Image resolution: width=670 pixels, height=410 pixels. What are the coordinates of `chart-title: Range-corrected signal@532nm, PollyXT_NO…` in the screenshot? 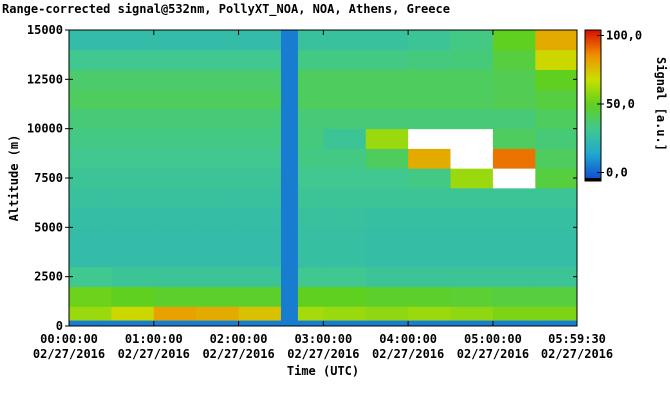 It's located at (226, 9).